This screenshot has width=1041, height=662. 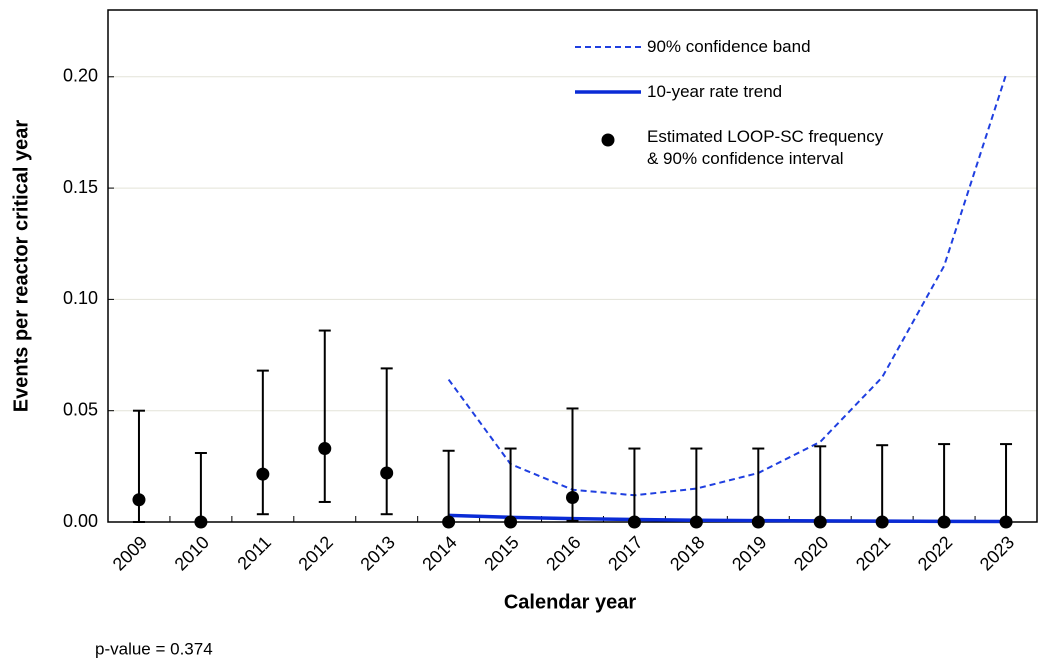 What do you see at coordinates (625, 553) in the screenshot?
I see `x-tick-label: 2017` at bounding box center [625, 553].